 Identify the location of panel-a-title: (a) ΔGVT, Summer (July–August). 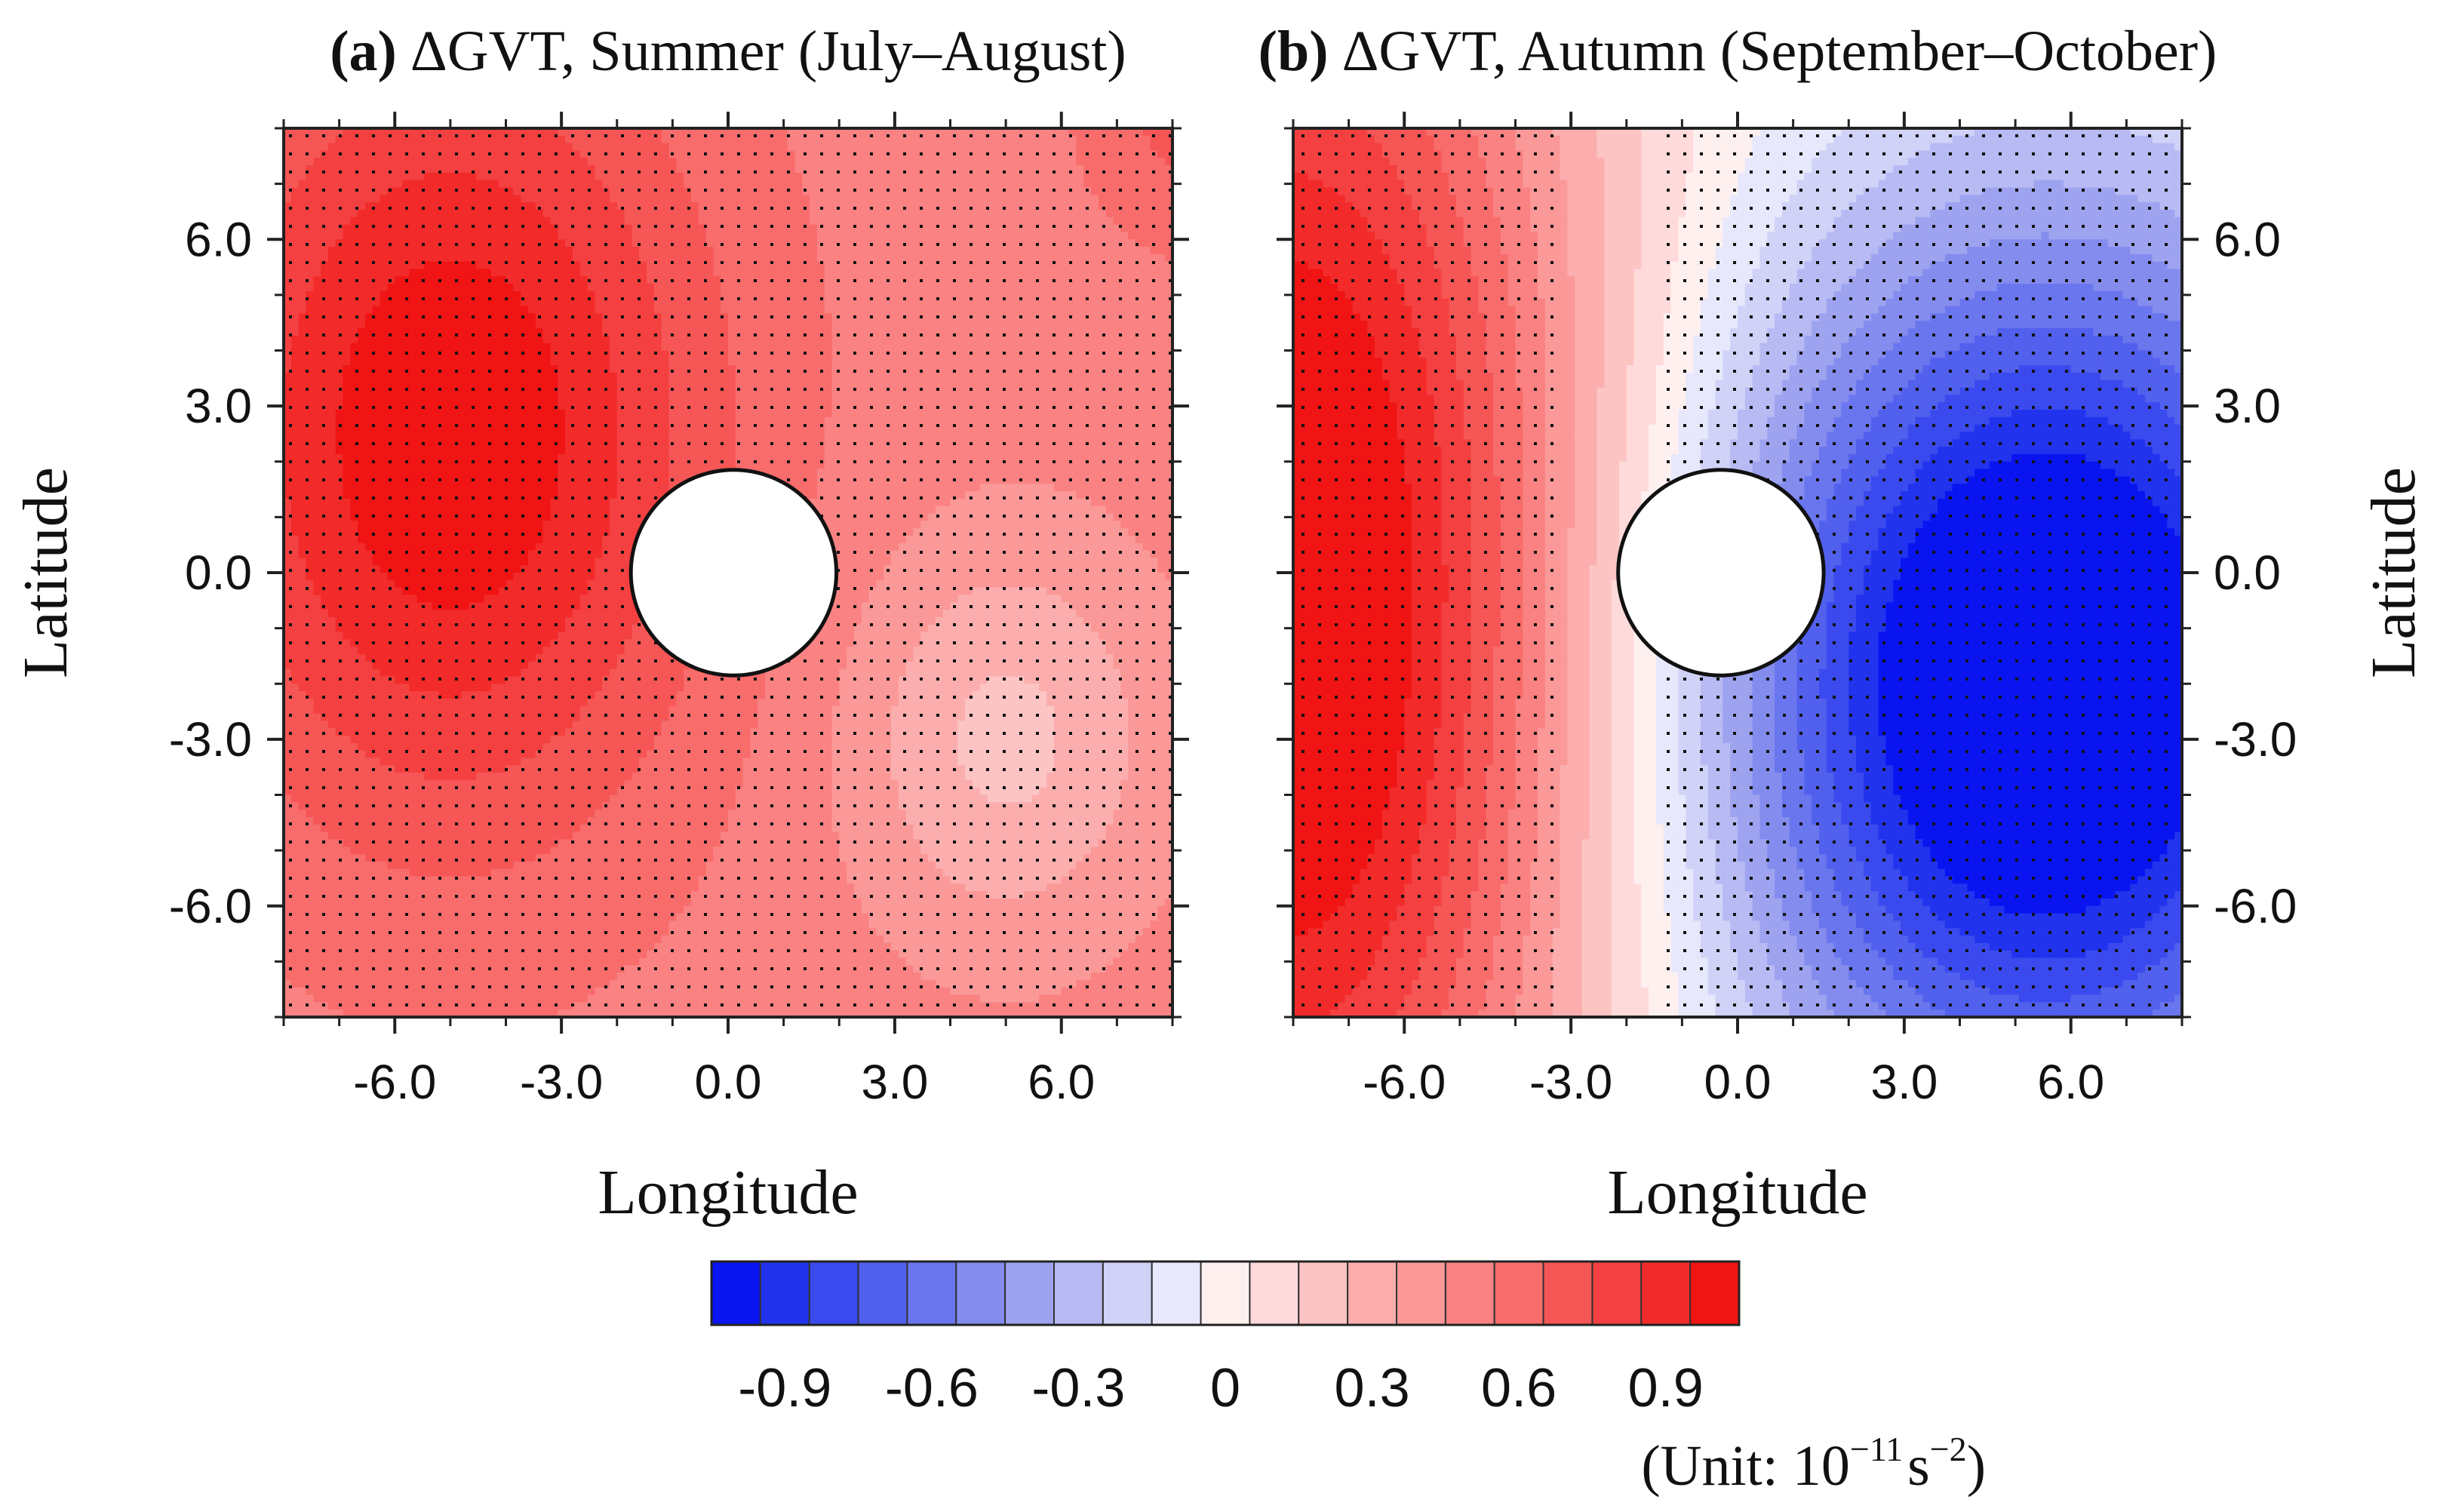
(728, 51).